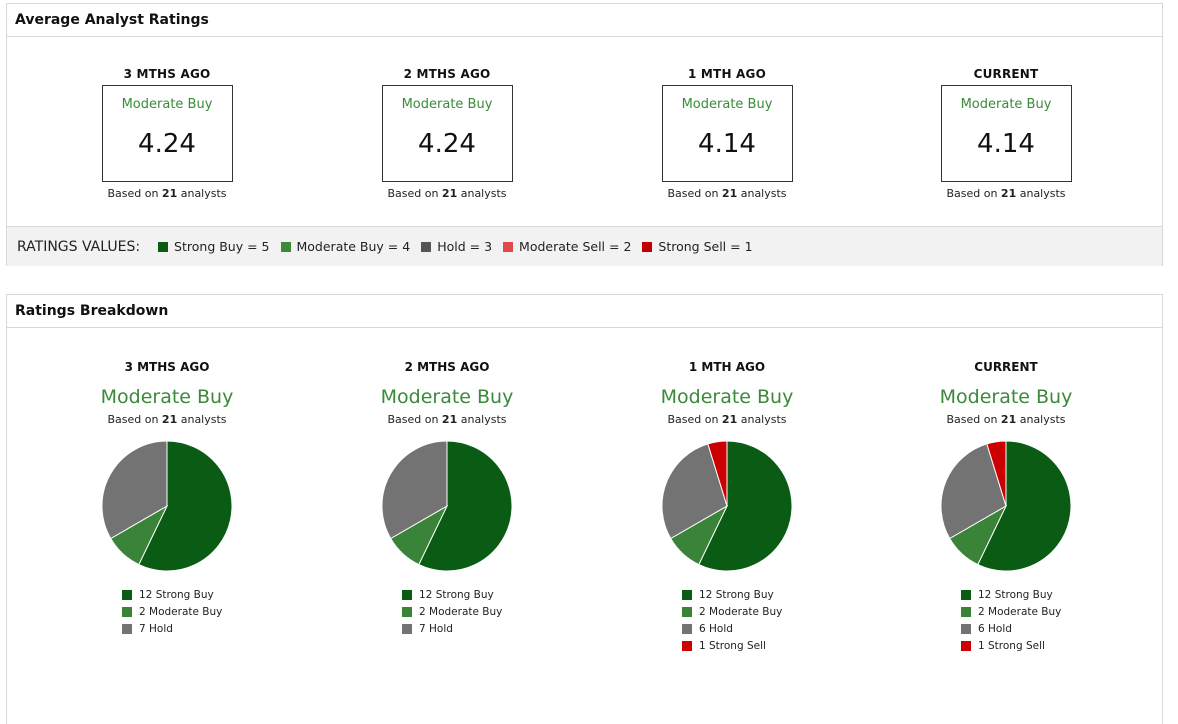 The width and height of the screenshot is (1178, 724). I want to click on legend-item-moderate-buy: Moderate Buy = 4, so click(345, 246).